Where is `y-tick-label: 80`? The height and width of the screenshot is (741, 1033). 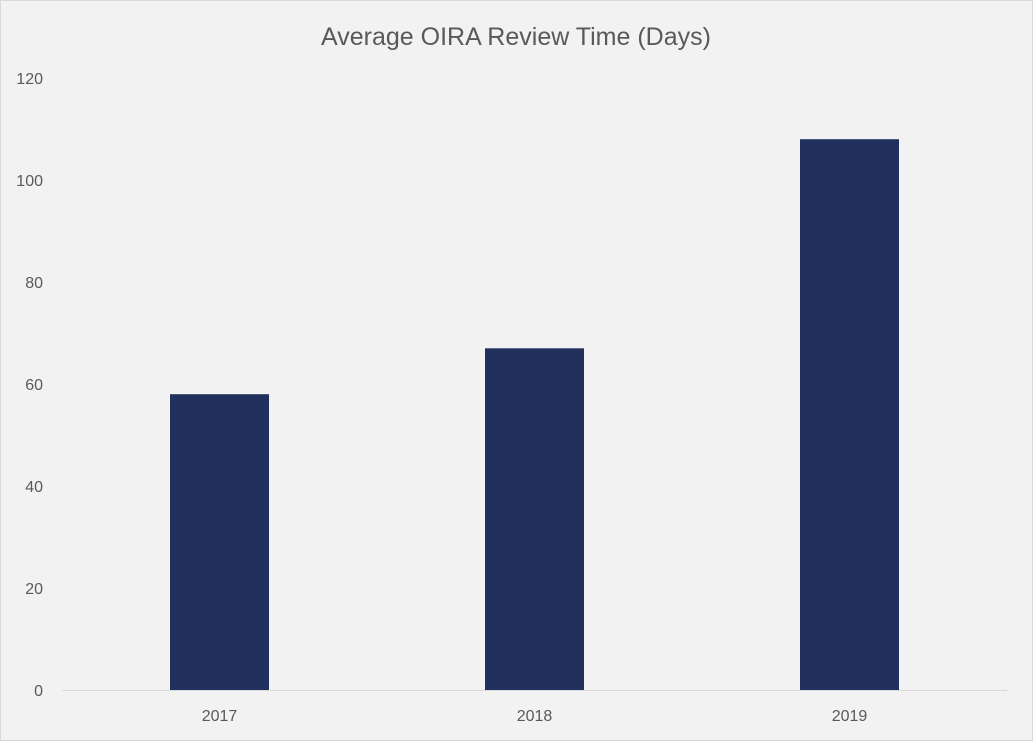 y-tick-label: 80 is located at coordinates (34, 283).